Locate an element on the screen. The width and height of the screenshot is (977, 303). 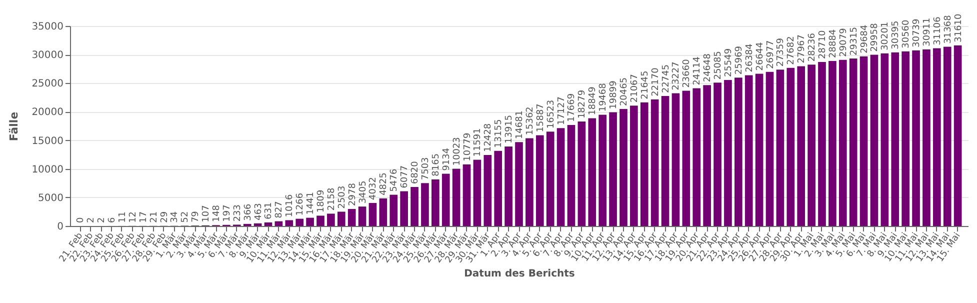
data-label: 17669 is located at coordinates (572, 107).